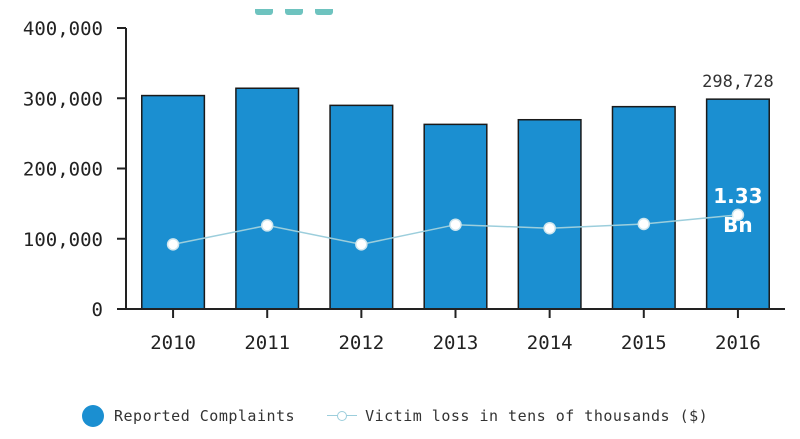 The width and height of the screenshot is (800, 439). Describe the element at coordinates (361, 244) in the screenshot. I see `victim-loss-point-2012` at that location.